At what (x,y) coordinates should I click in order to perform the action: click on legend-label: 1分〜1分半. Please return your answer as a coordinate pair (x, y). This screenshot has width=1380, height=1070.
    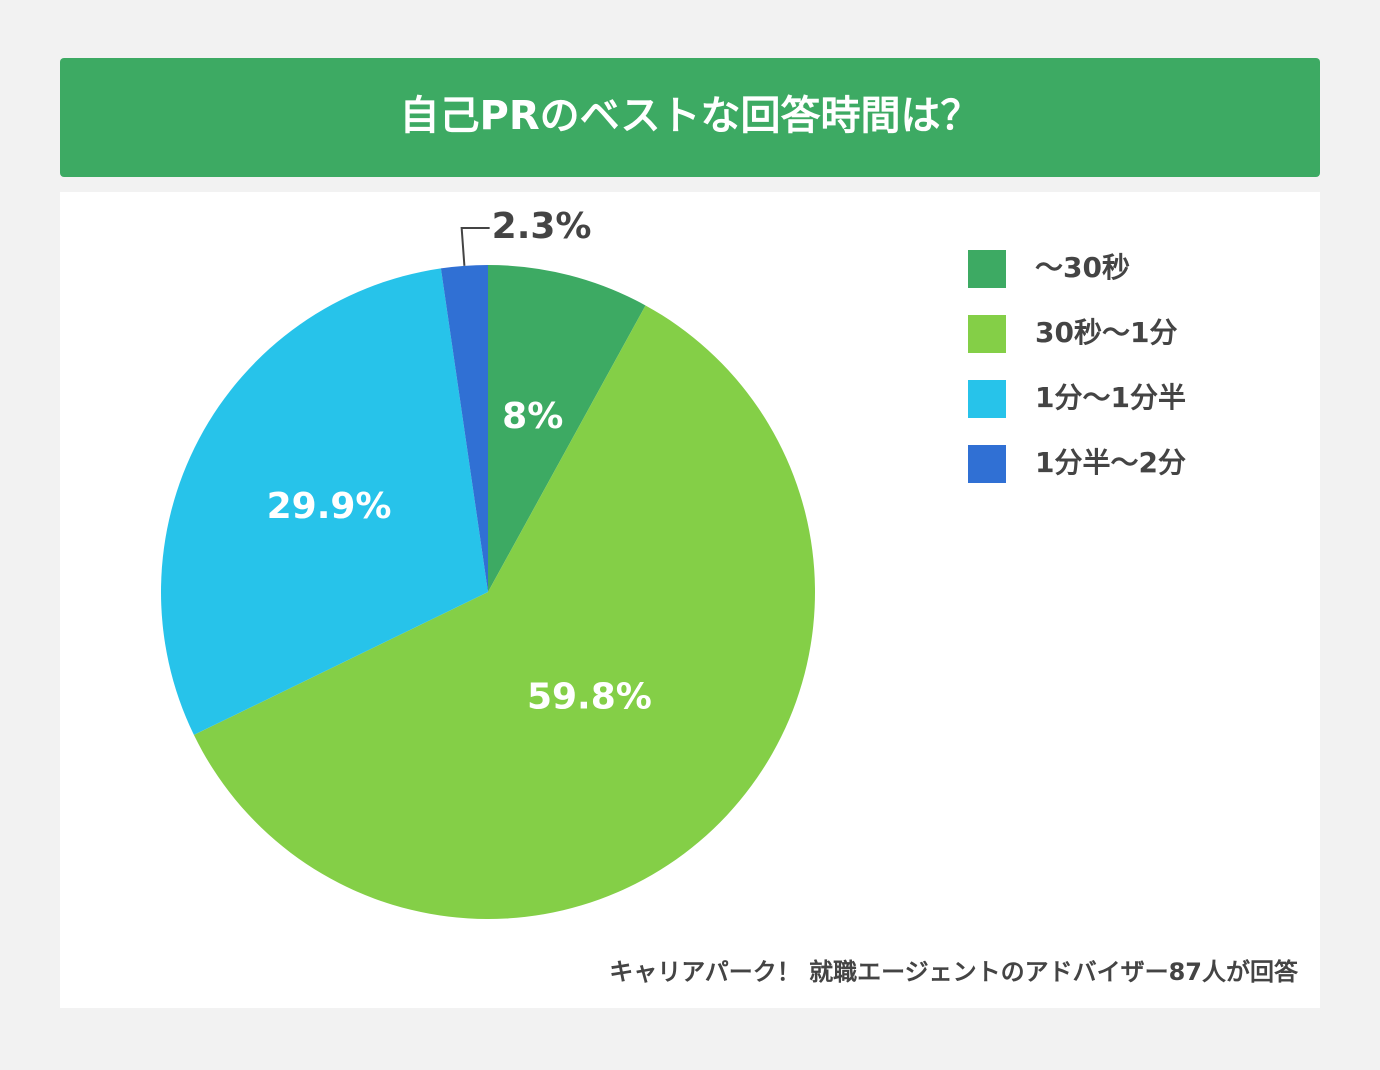
    Looking at the image, I should click on (1110, 397).